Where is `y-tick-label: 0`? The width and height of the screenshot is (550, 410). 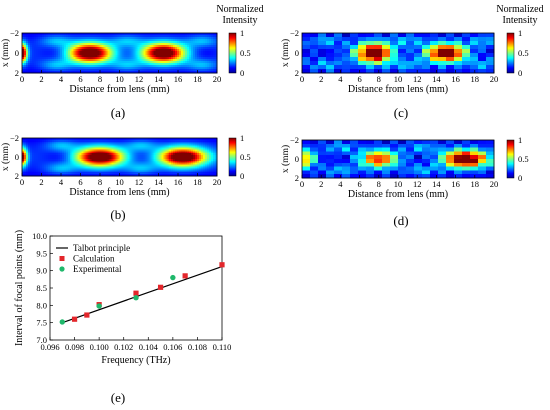
y-tick-label: 0 is located at coordinates (297, 159).